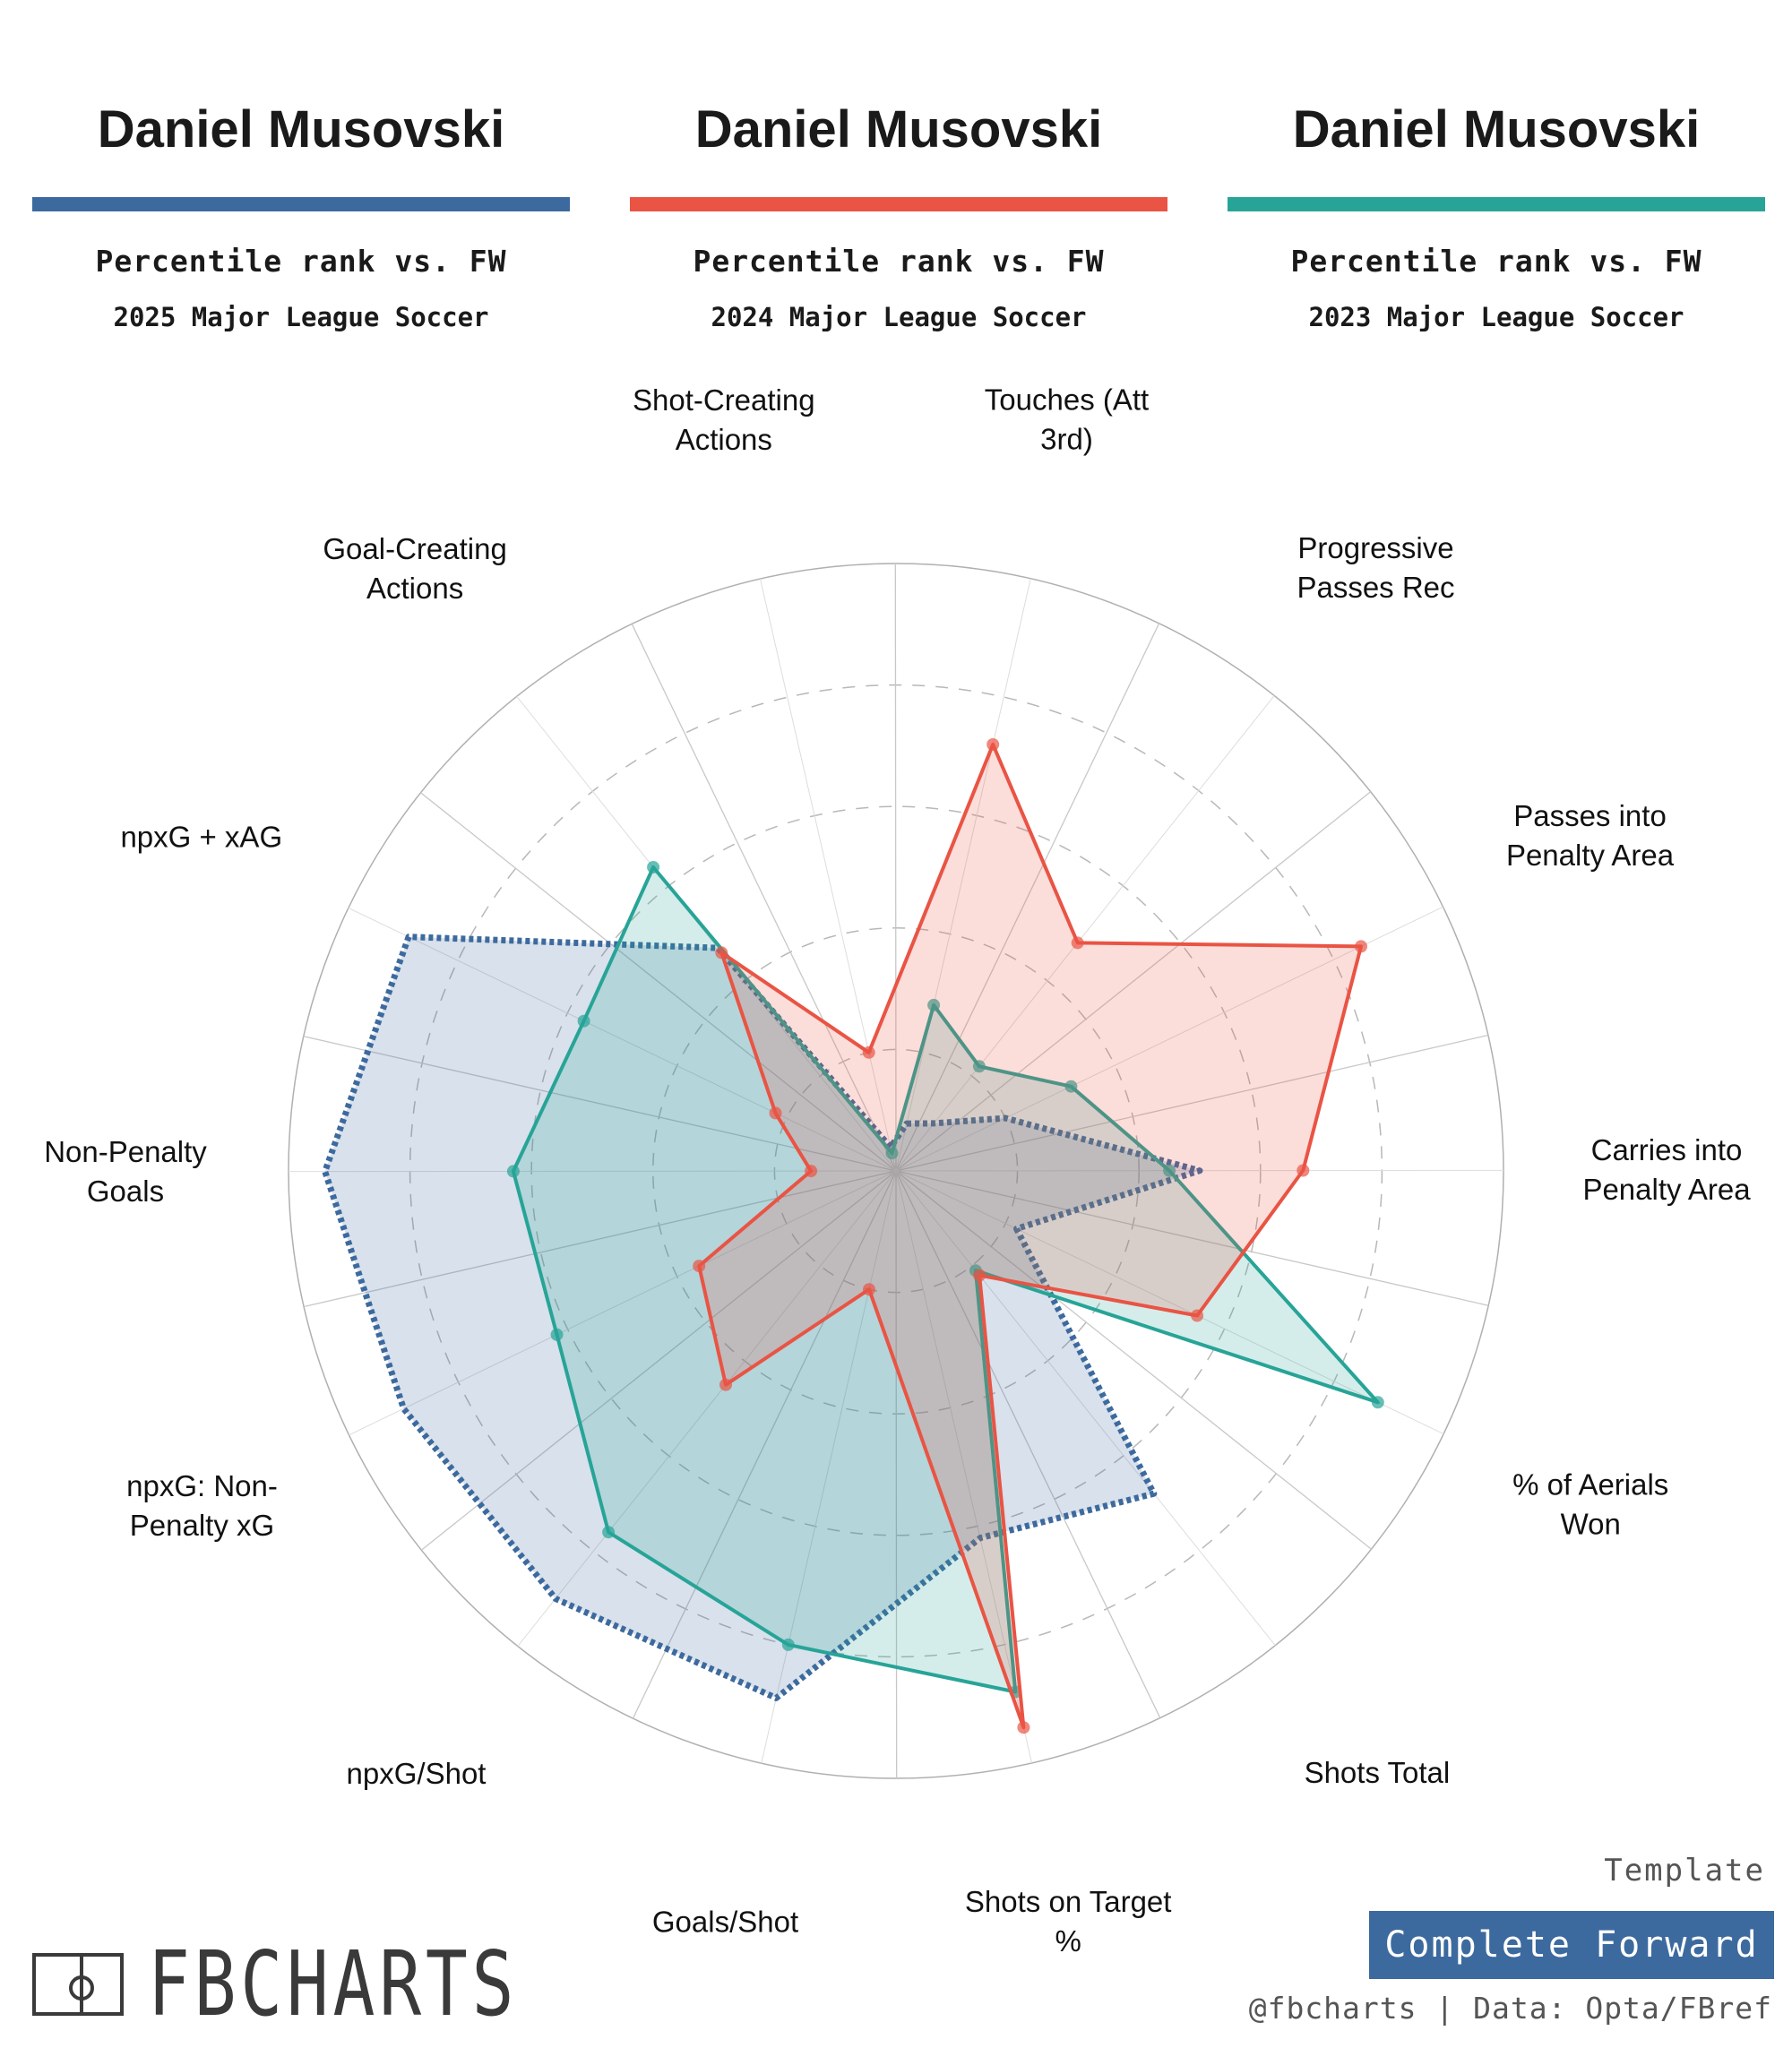 The height and width of the screenshot is (2048, 1792). What do you see at coordinates (1666, 1169) in the screenshot?
I see `axis-label: Carries into Penalty Area` at bounding box center [1666, 1169].